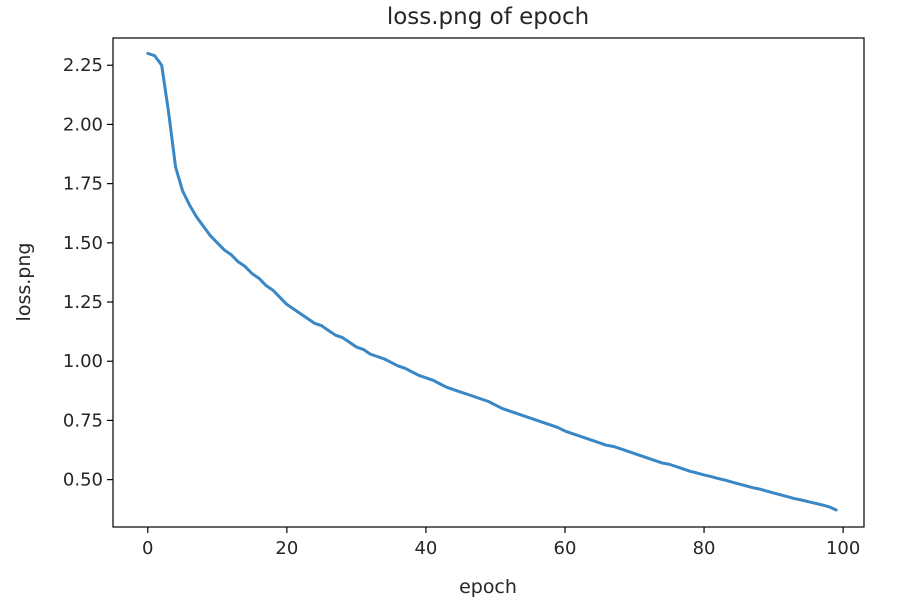  I want to click on x-tick-label: 80, so click(704, 548).